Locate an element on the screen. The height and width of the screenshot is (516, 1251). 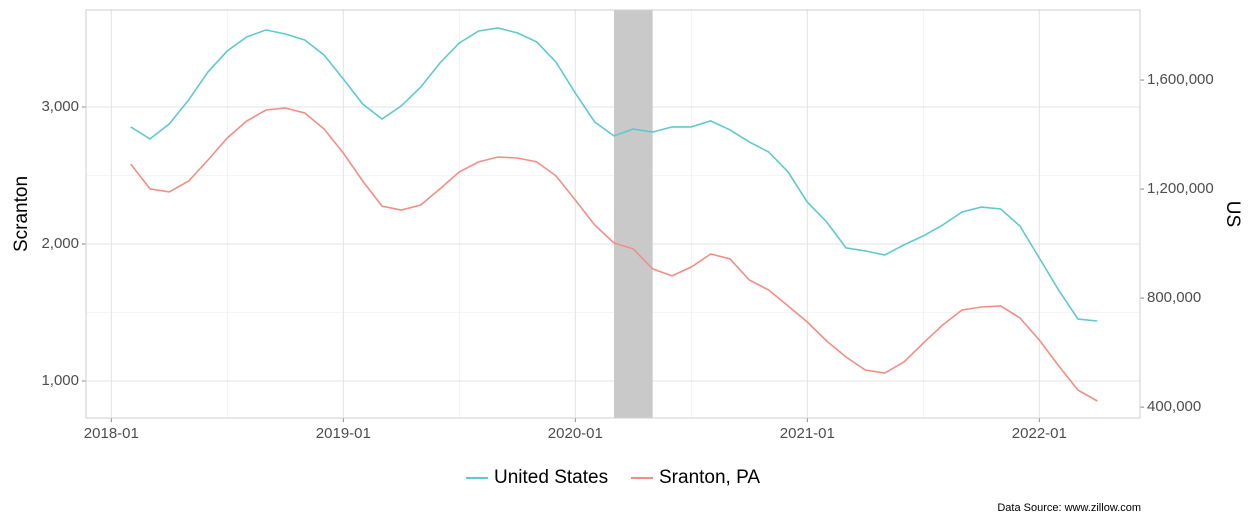
y2-tick-label: 1,200,000 is located at coordinates (1180, 188).